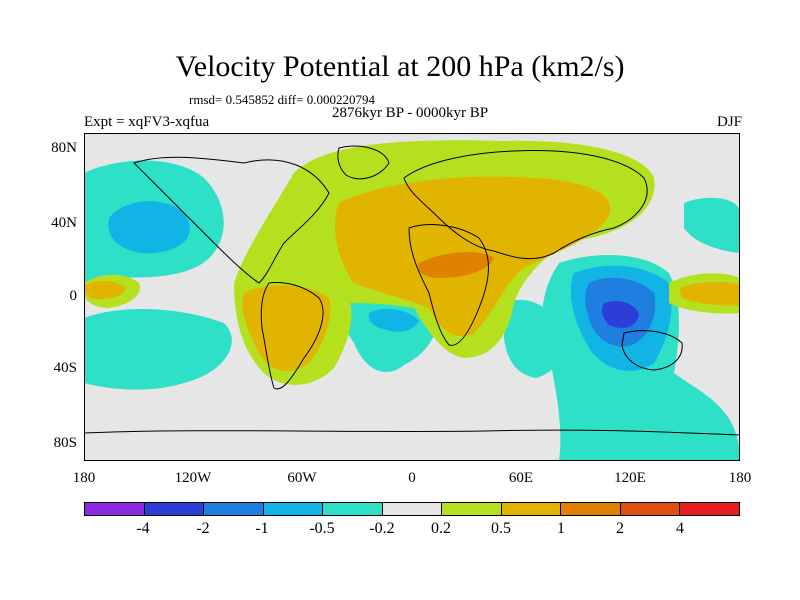 This screenshot has height=600, width=800. I want to click on colorbar, so click(412, 509).